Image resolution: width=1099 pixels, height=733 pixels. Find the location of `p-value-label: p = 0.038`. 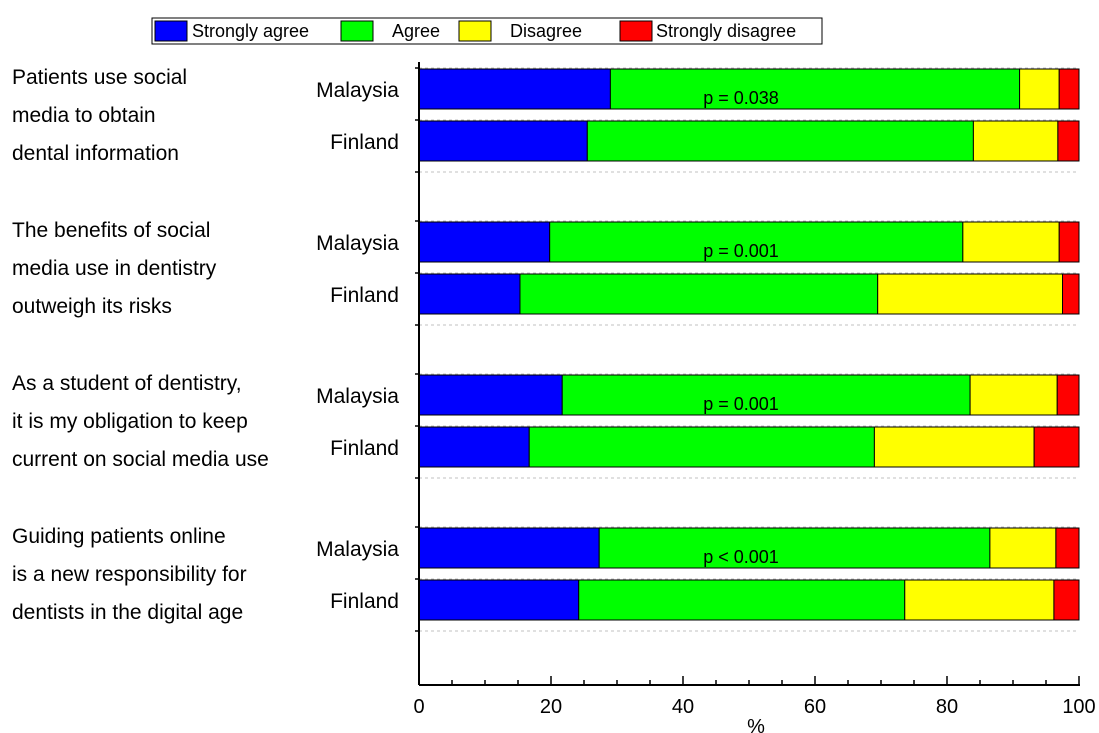

p-value-label: p = 0.038 is located at coordinates (741, 98).